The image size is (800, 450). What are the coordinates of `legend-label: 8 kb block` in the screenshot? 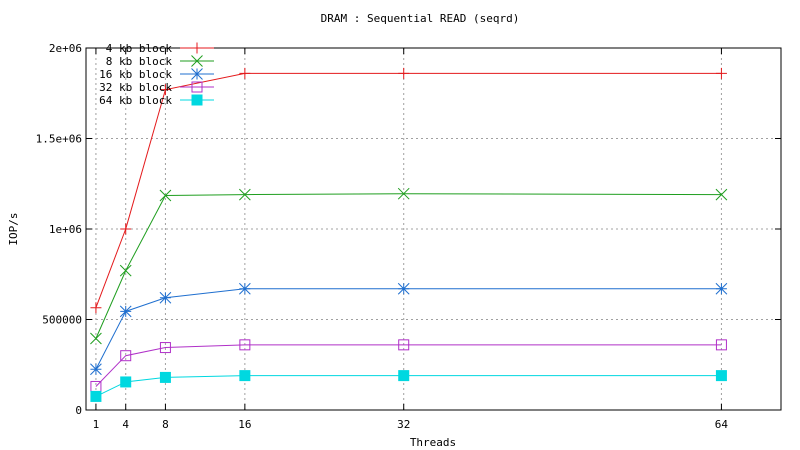 It's located at (139, 61).